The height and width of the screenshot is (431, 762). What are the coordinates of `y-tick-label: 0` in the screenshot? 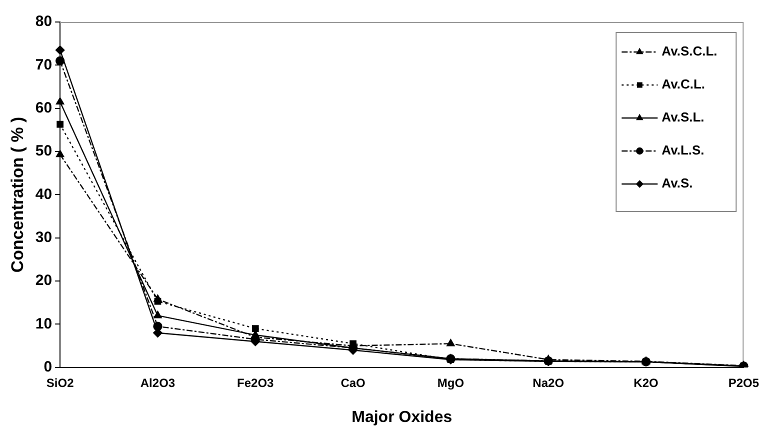 It's located at (48, 367).